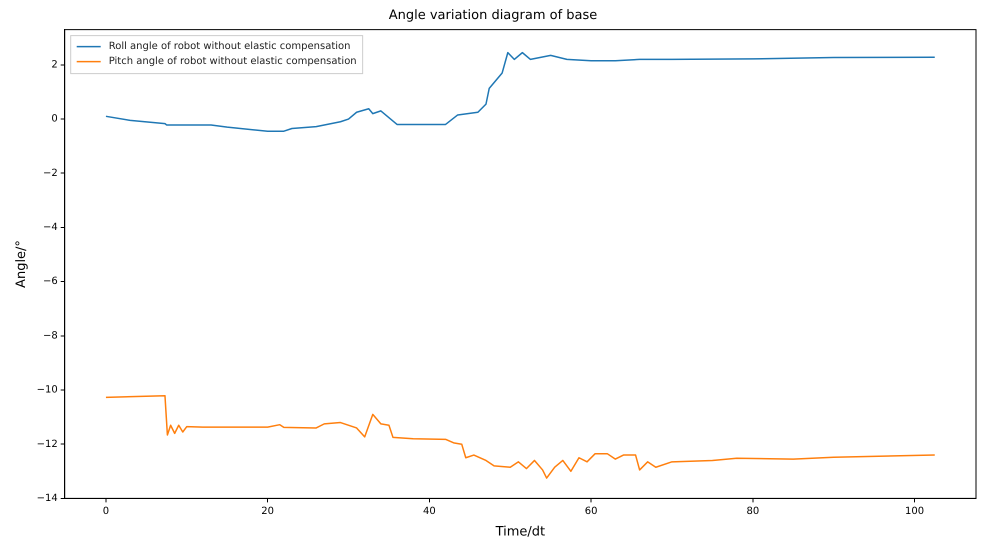  Describe the element at coordinates (50, 282) in the screenshot. I see `y-tick-label: −6` at that location.